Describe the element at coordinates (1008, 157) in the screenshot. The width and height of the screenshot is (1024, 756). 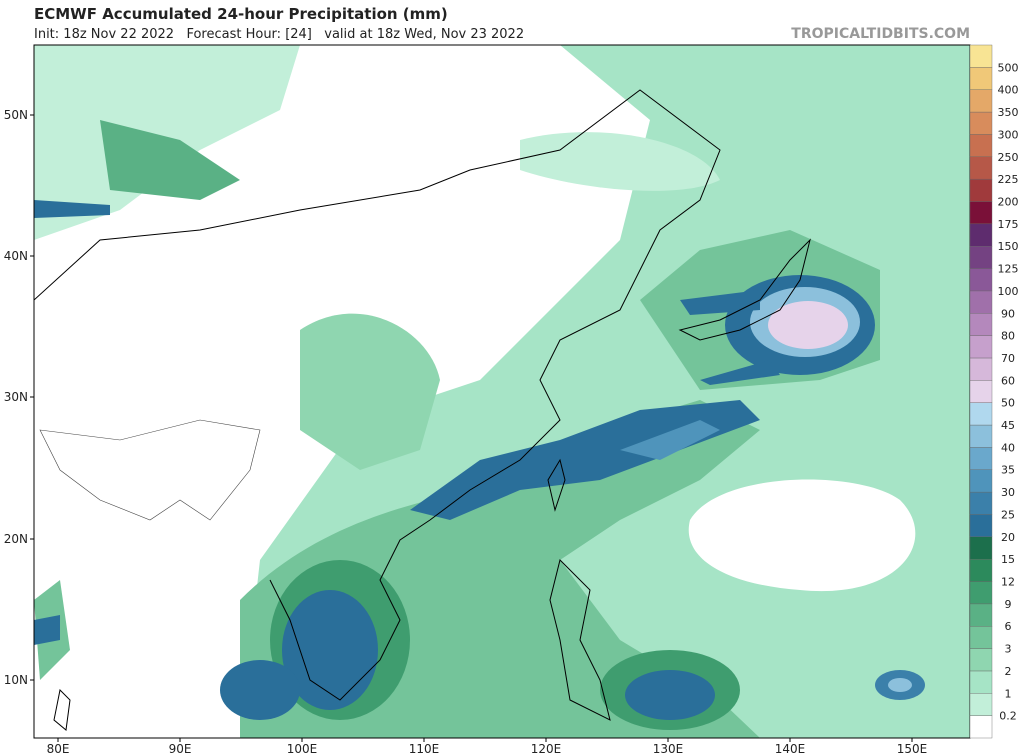
I see `level-label: 250` at that location.